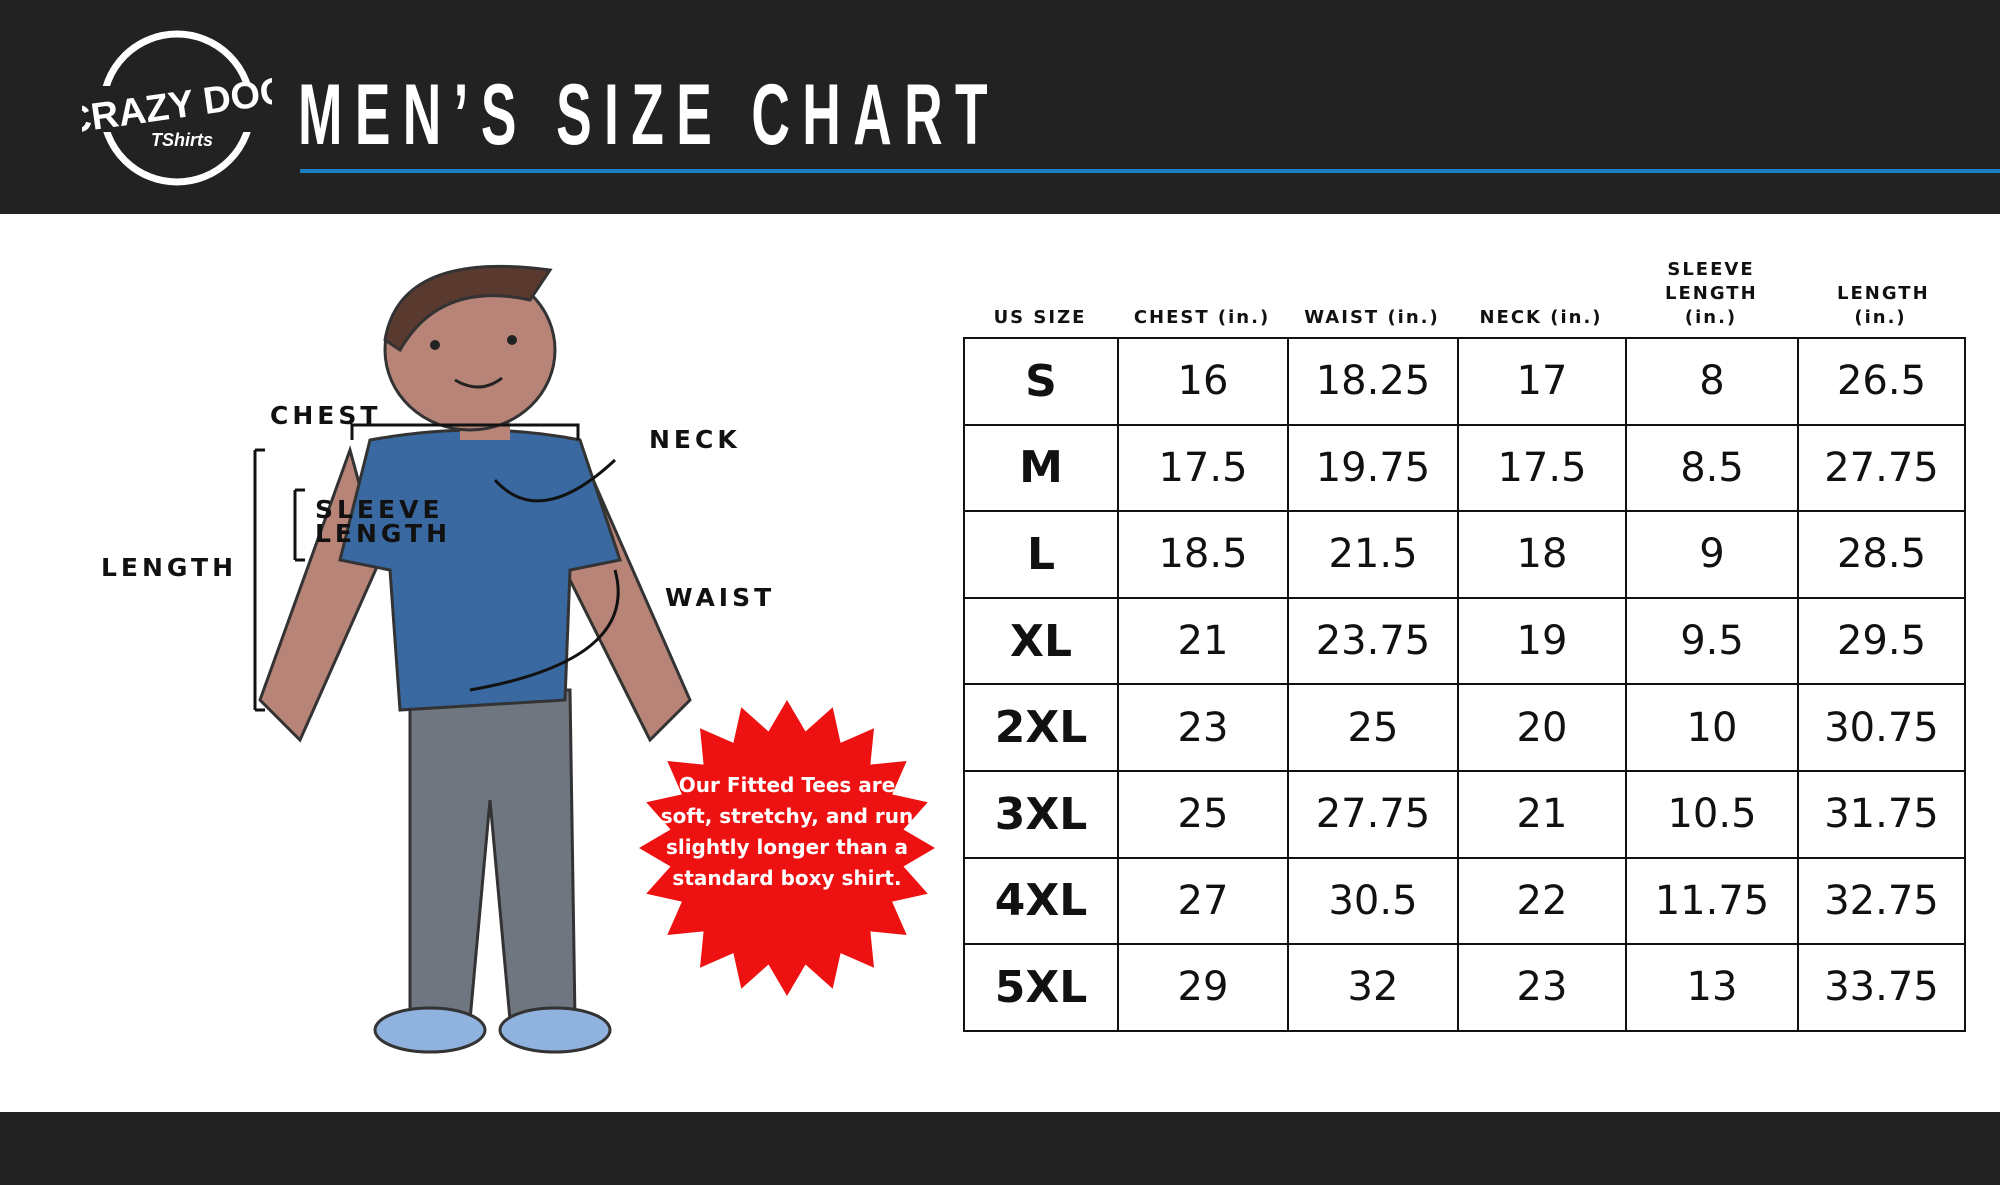 This screenshot has width=2000, height=1185. What do you see at coordinates (1000, 1148) in the screenshot?
I see `footer-bar` at bounding box center [1000, 1148].